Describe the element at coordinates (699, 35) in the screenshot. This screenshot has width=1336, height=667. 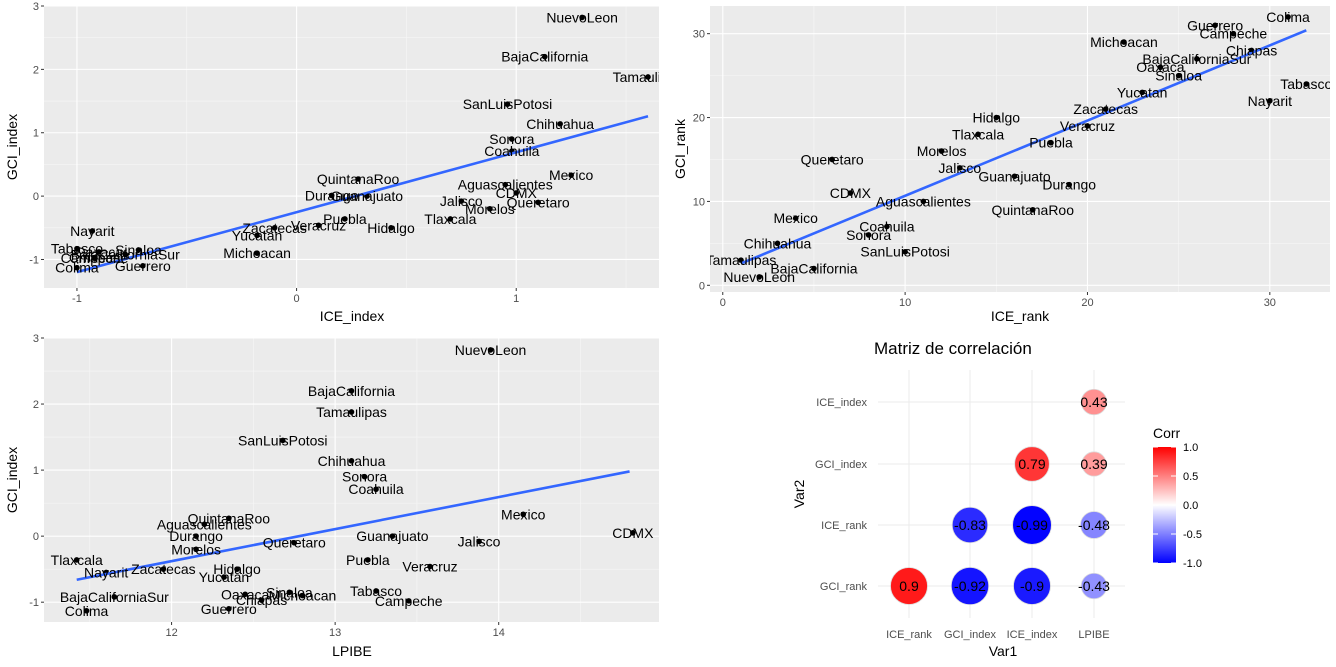
I see `y-tick-label: 30` at that location.